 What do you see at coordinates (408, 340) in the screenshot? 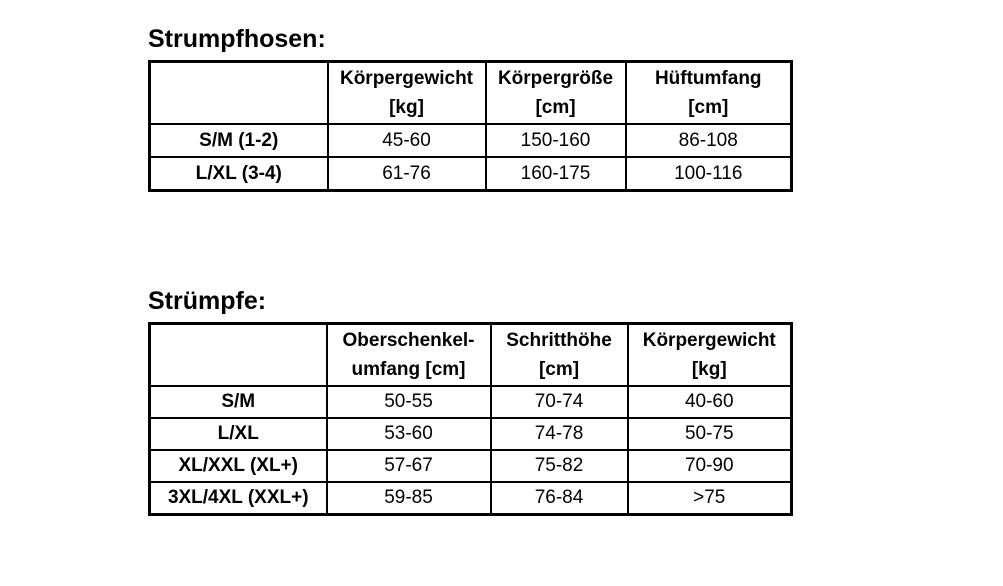
I see `header-label: Oberschenkel-` at bounding box center [408, 340].